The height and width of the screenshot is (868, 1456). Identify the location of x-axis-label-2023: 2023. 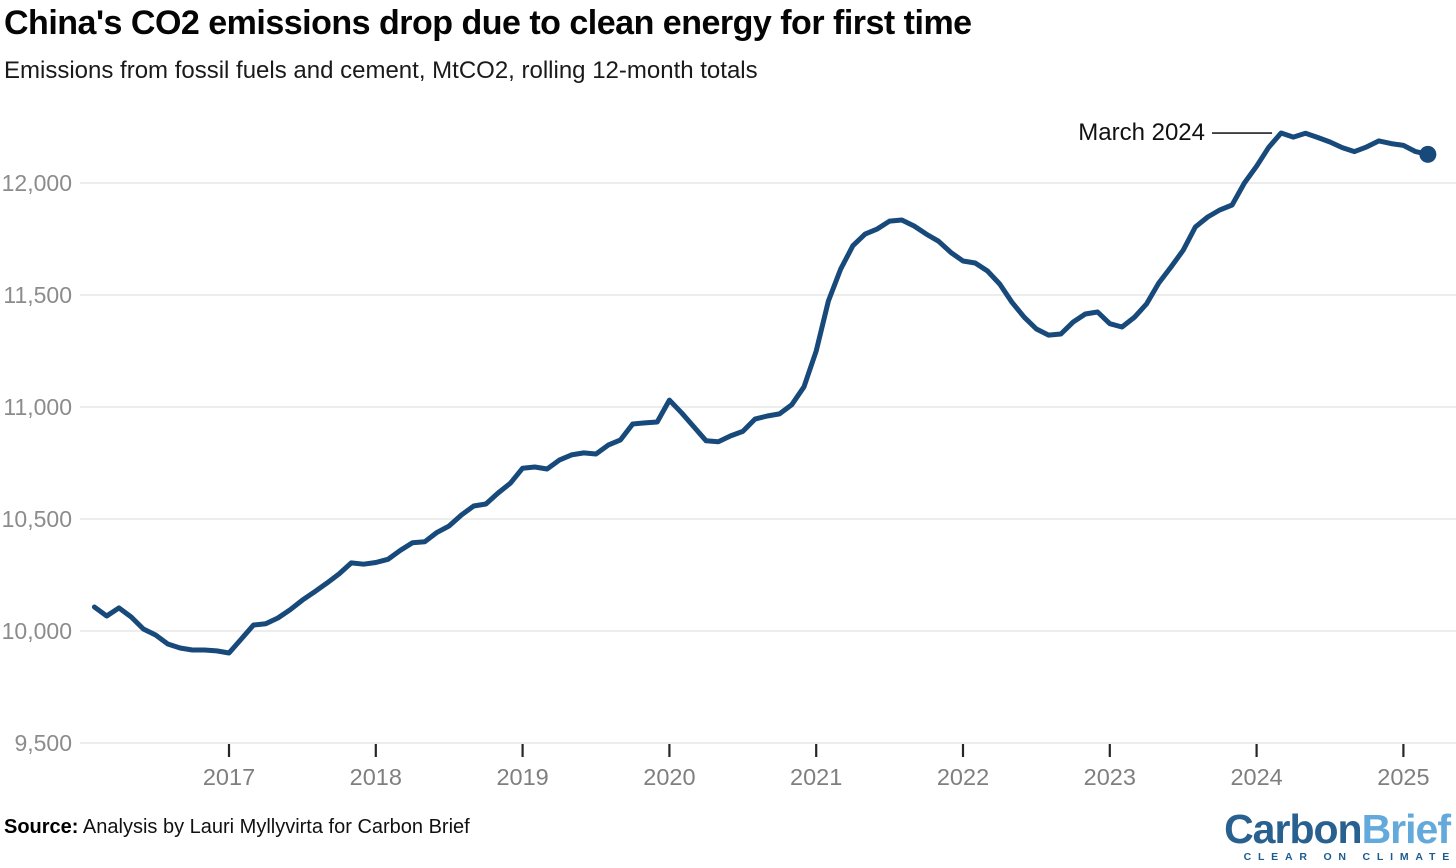
(1110, 777).